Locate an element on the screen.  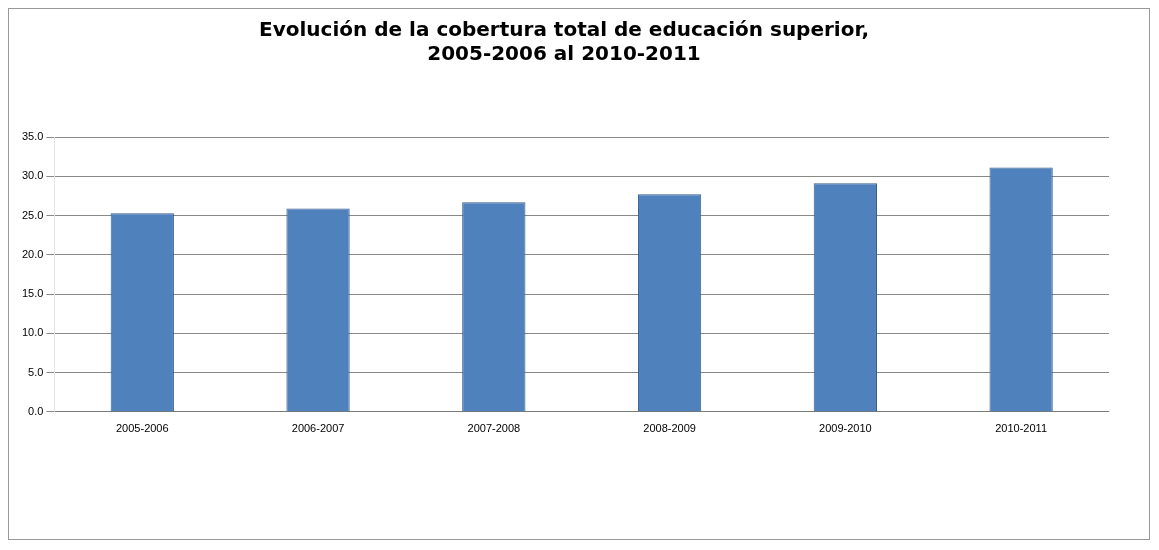
x-tick-label: 2007-2008 is located at coordinates (494, 428).